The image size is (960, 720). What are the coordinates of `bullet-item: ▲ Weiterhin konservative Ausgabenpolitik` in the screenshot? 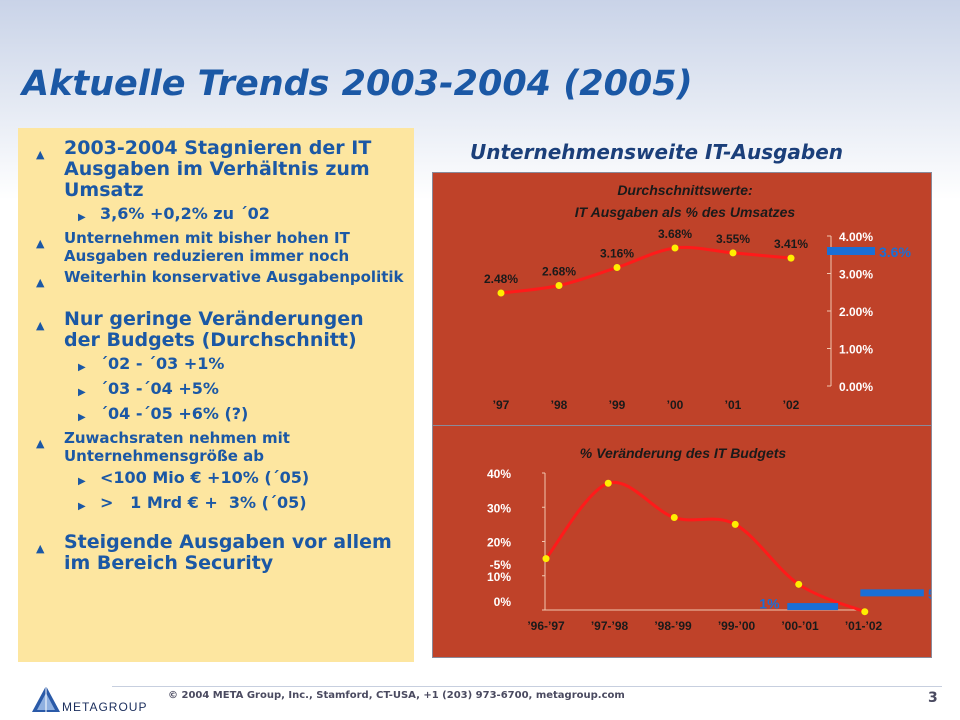 It's located at (221, 280).